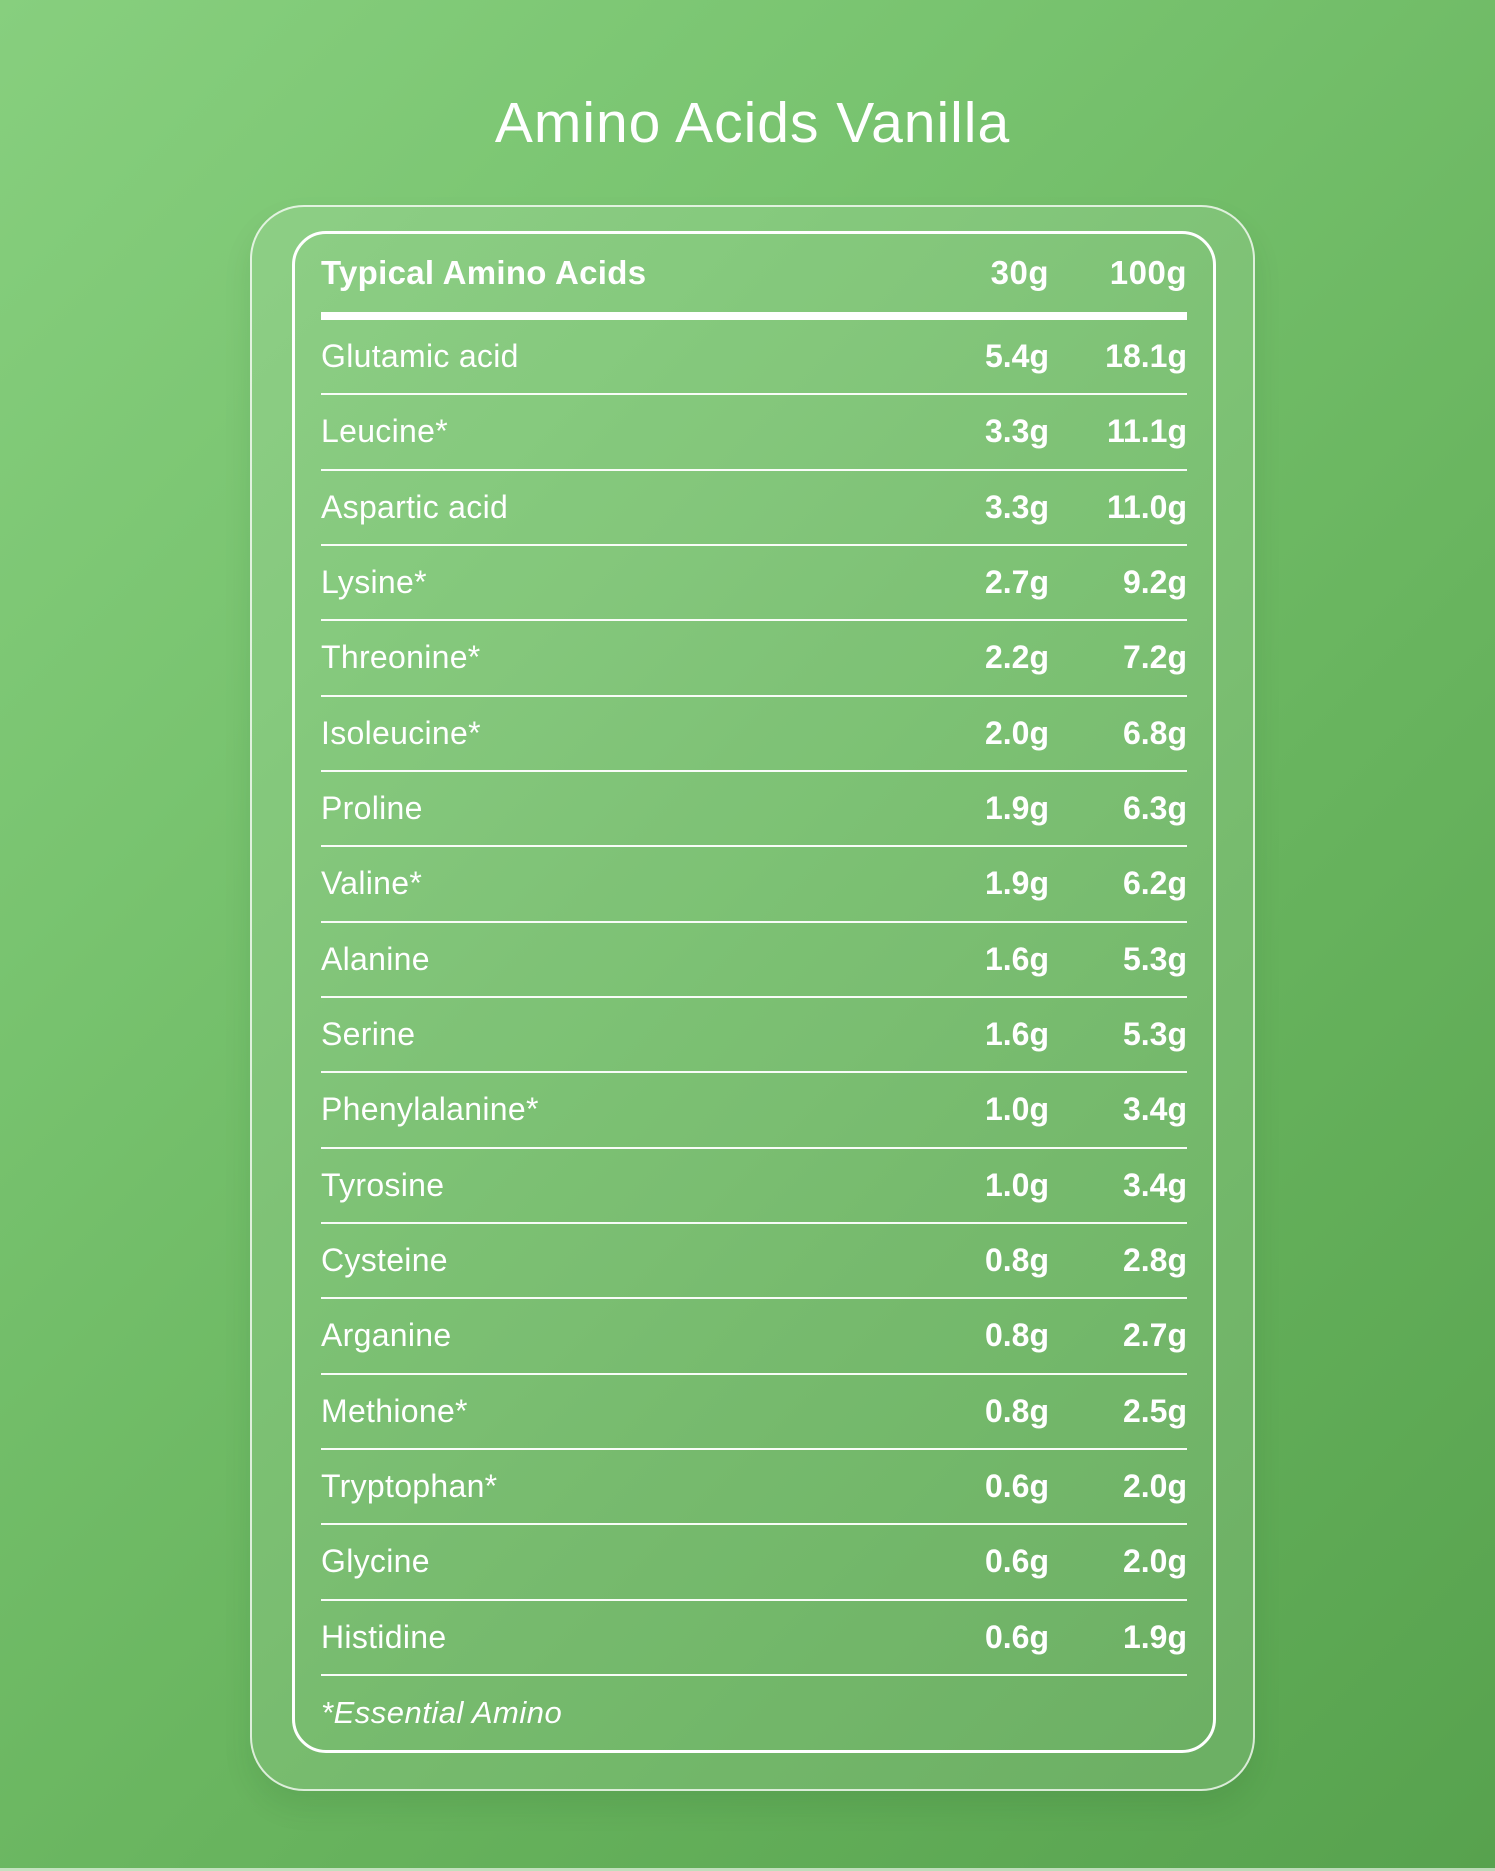 The image size is (1495, 1871). What do you see at coordinates (484, 272) in the screenshot?
I see `table-header-label: Typical Amino Acids` at bounding box center [484, 272].